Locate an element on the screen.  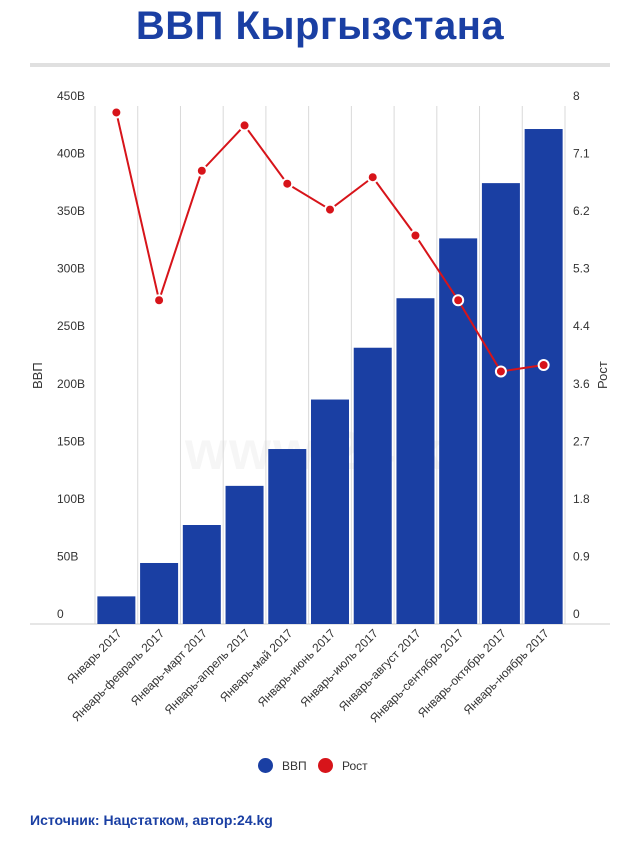
y-left-tick-label: 150B is located at coordinates (71, 441).